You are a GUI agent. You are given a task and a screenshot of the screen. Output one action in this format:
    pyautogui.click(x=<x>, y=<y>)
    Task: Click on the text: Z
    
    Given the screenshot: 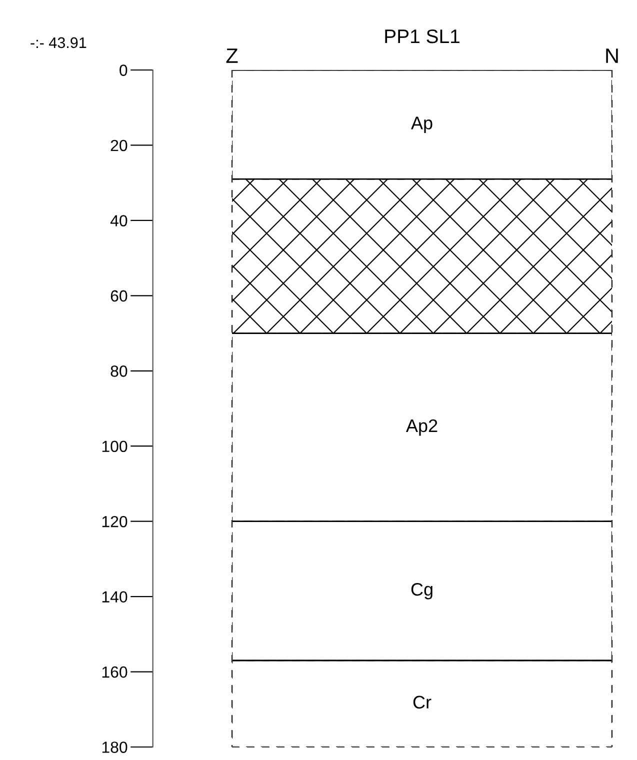 What is the action you would take?
    pyautogui.click(x=232, y=55)
    